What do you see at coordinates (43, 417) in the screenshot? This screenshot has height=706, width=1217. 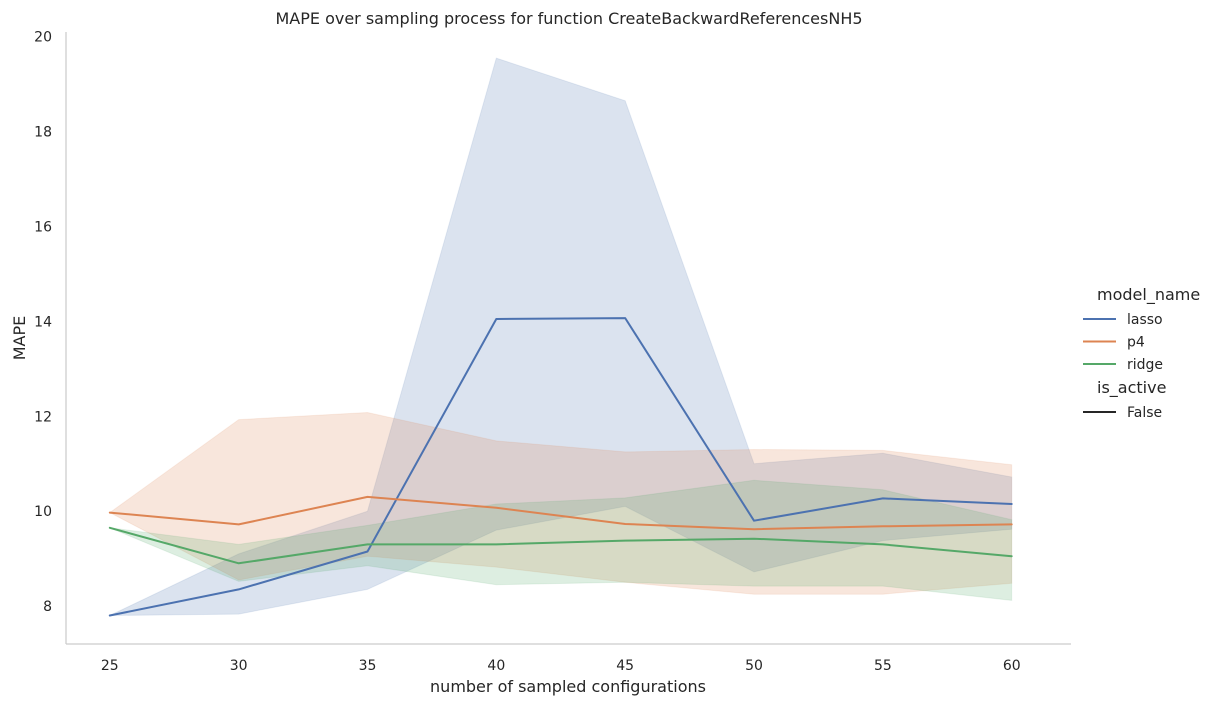 I see `y-tick-label: 12` at bounding box center [43, 417].